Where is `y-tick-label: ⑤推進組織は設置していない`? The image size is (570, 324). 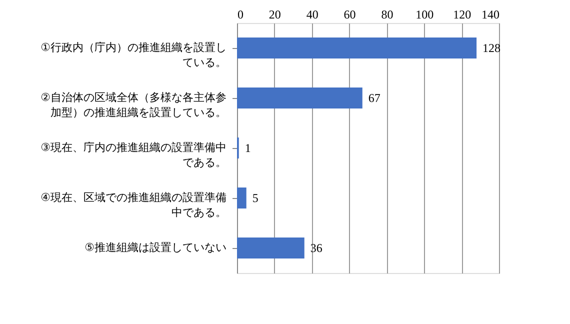
y-tick-label: ⑤推進組織は設置していない is located at coordinates (155, 247).